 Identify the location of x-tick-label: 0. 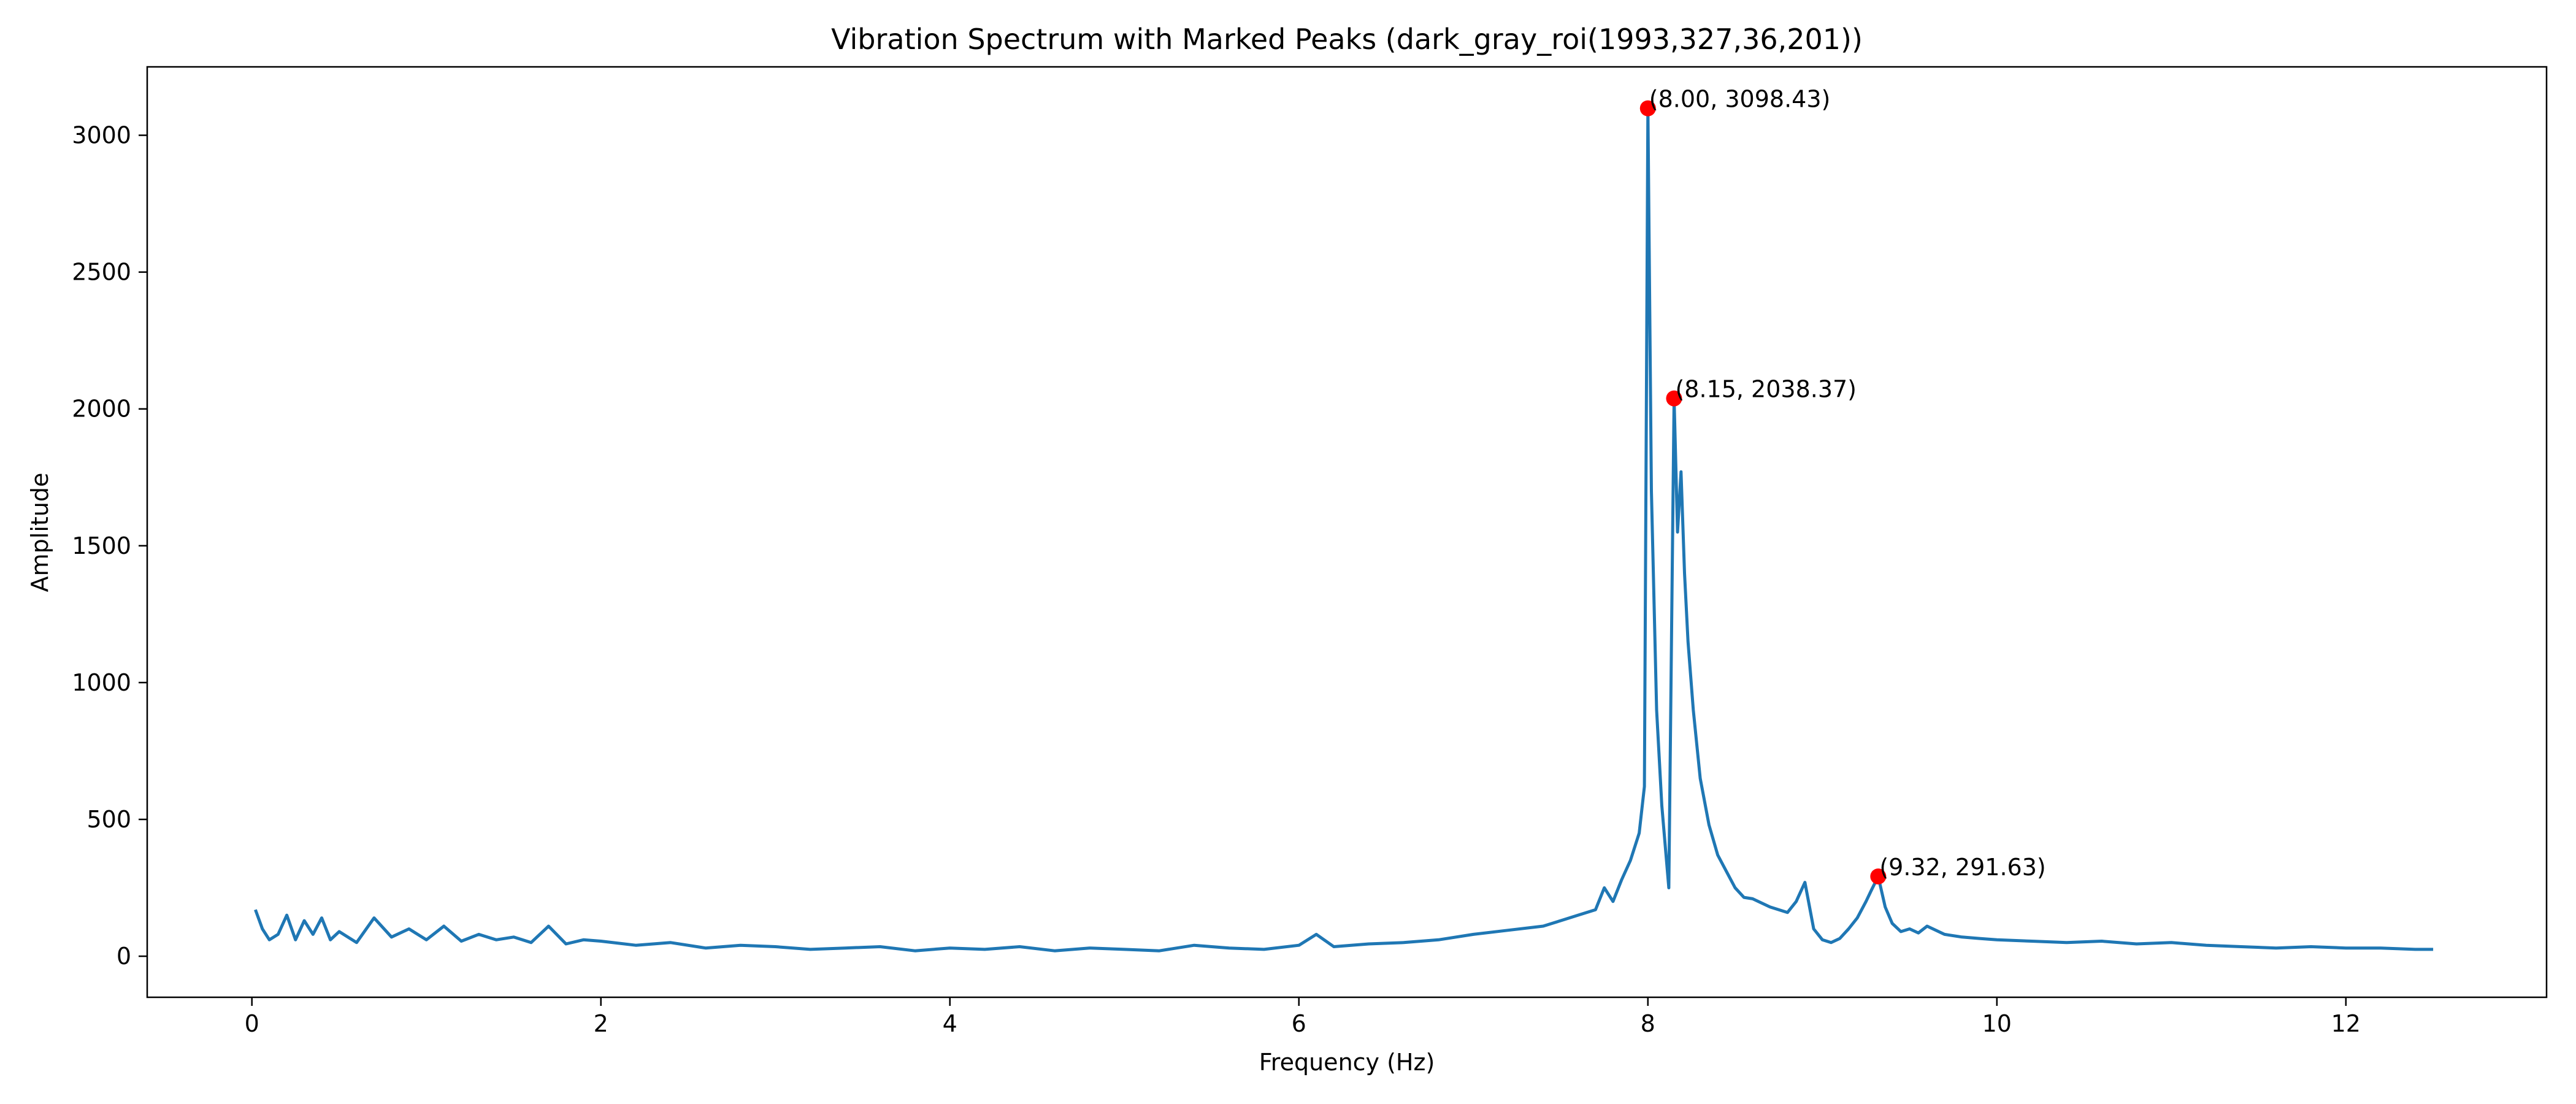
(252, 1023).